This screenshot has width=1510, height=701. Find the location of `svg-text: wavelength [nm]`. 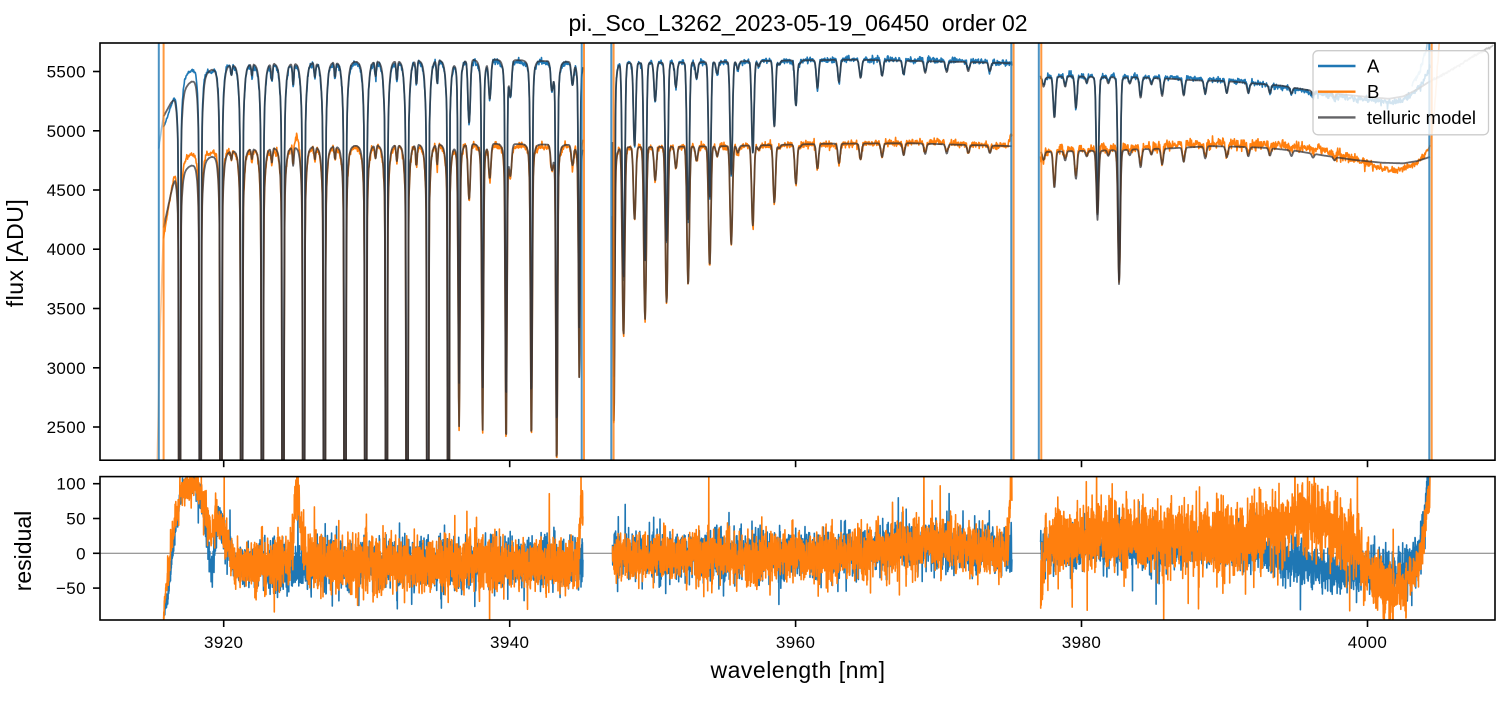

svg-text: wavelength [nm] is located at coordinates (798, 670).